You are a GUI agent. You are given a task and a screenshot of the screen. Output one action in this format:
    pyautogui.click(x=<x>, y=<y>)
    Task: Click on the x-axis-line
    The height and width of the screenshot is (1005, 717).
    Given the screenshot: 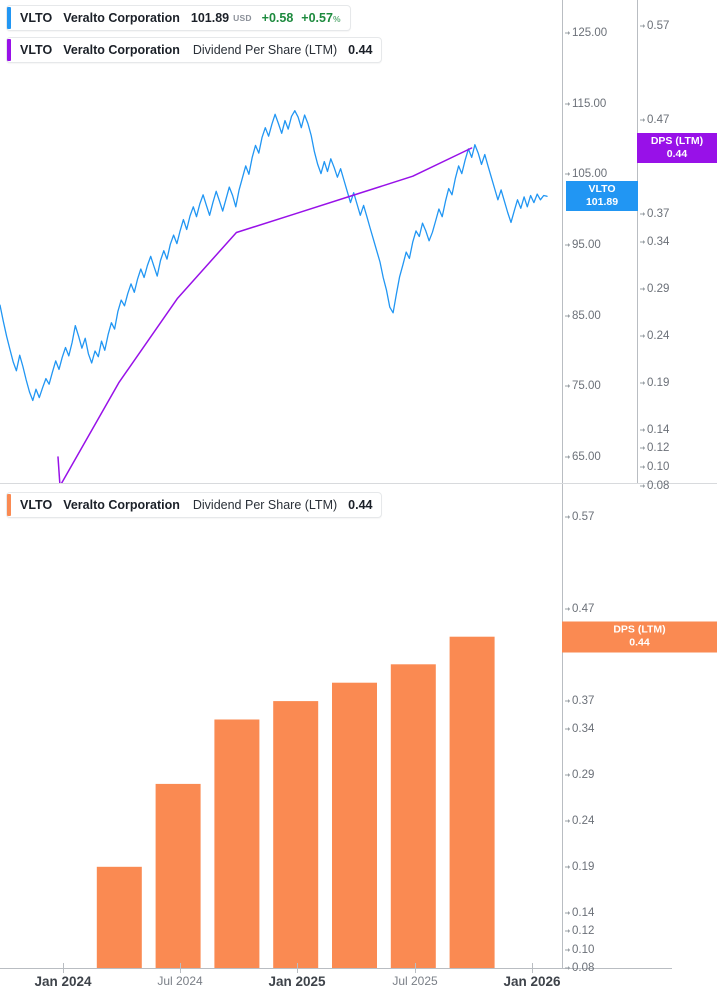 What is the action you would take?
    pyautogui.click(x=281, y=968)
    